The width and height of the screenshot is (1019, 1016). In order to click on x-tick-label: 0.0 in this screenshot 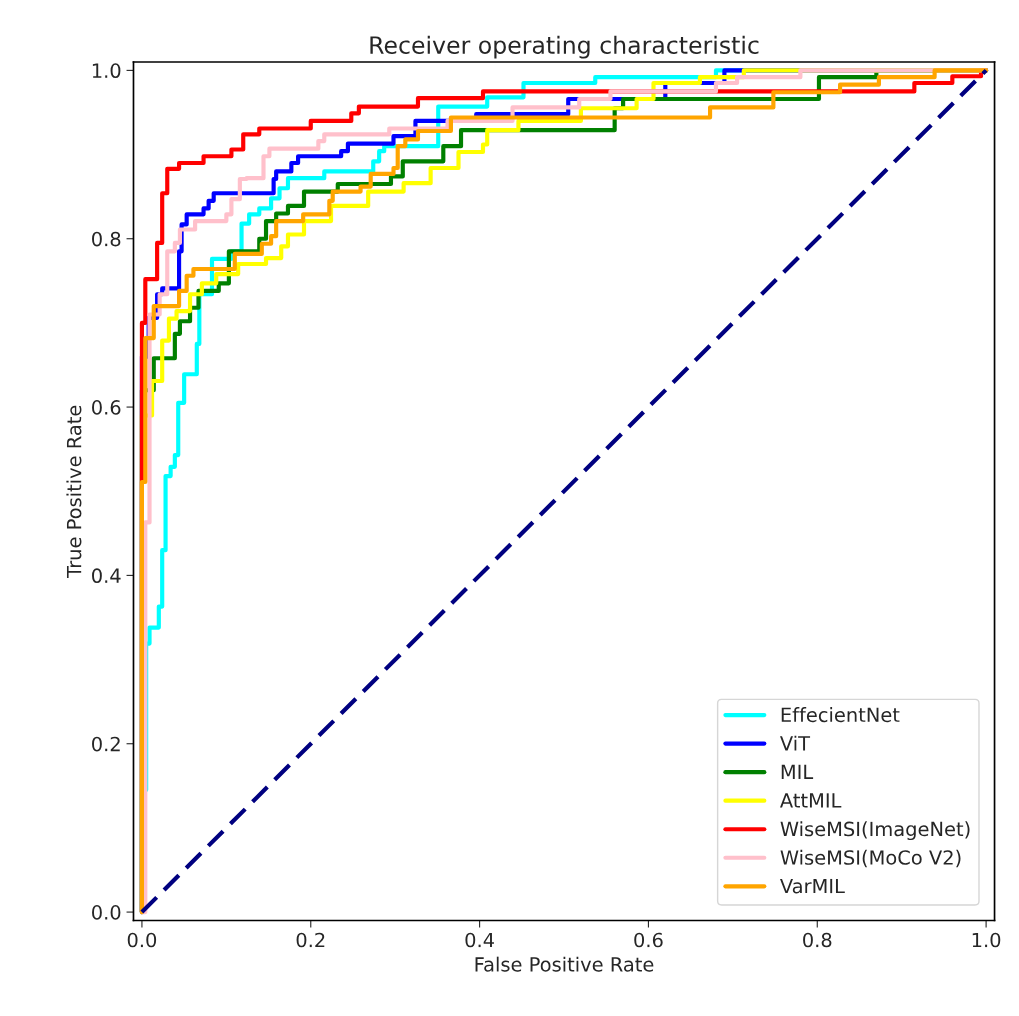, I will do `click(142, 940)`.